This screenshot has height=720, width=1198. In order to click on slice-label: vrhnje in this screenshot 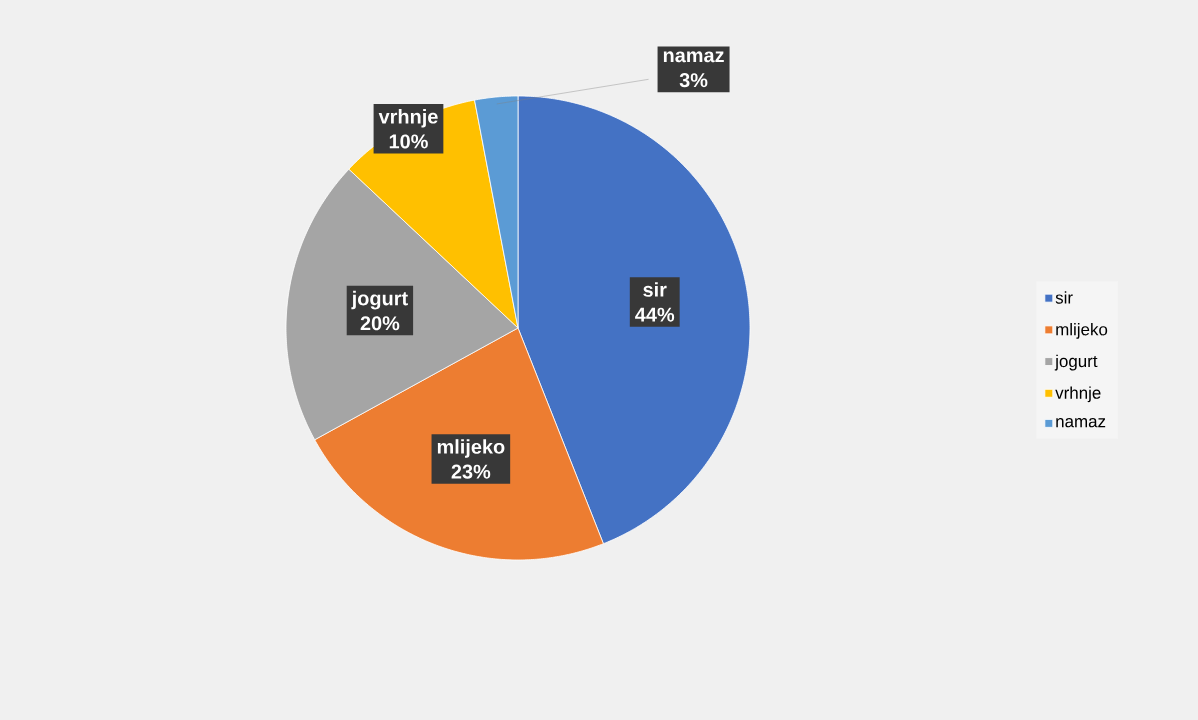, I will do `click(408, 118)`.